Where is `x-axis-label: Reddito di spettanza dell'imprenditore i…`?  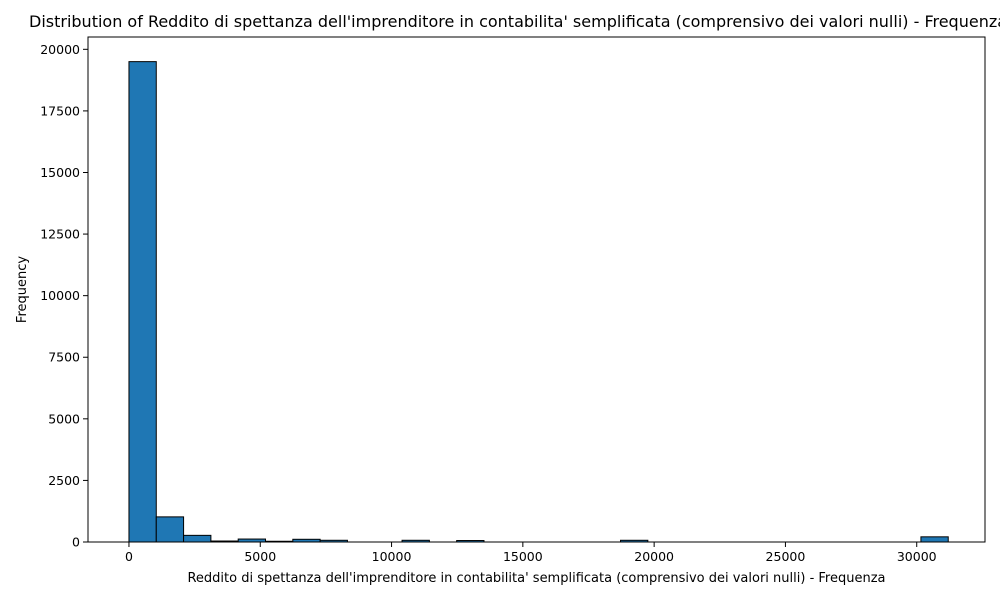 x-axis-label: Reddito di spettanza dell'imprenditore i… is located at coordinates (536, 578).